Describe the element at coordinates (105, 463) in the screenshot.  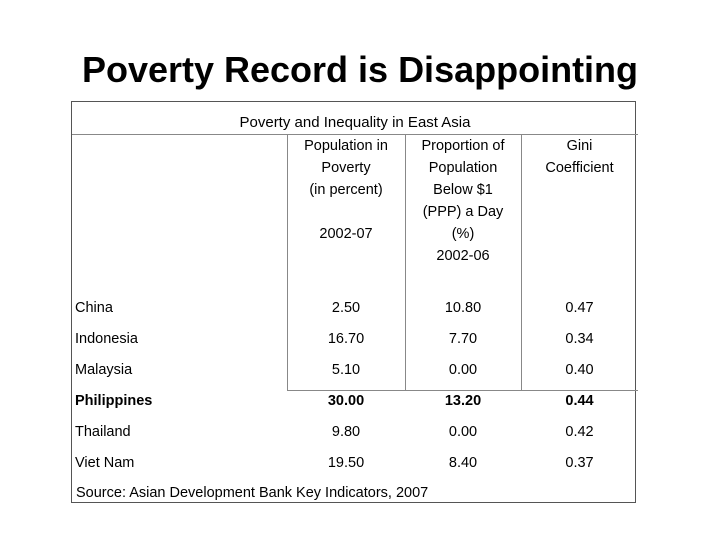
I see `row-country-label: Viet Nam` at that location.